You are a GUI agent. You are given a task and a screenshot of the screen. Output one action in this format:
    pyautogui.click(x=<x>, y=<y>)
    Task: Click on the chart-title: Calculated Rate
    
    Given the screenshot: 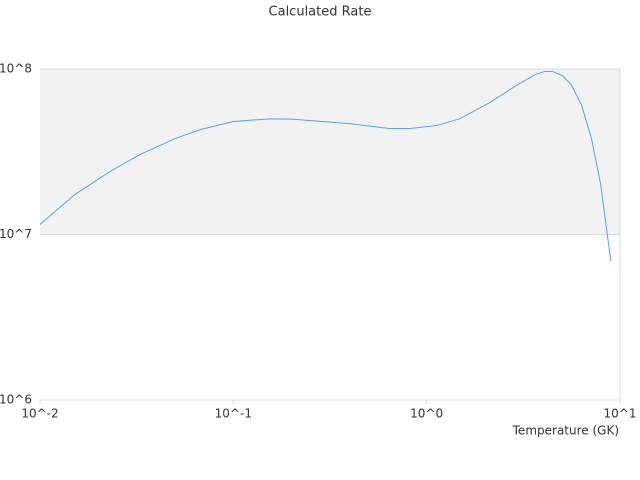 What is the action you would take?
    pyautogui.click(x=320, y=12)
    